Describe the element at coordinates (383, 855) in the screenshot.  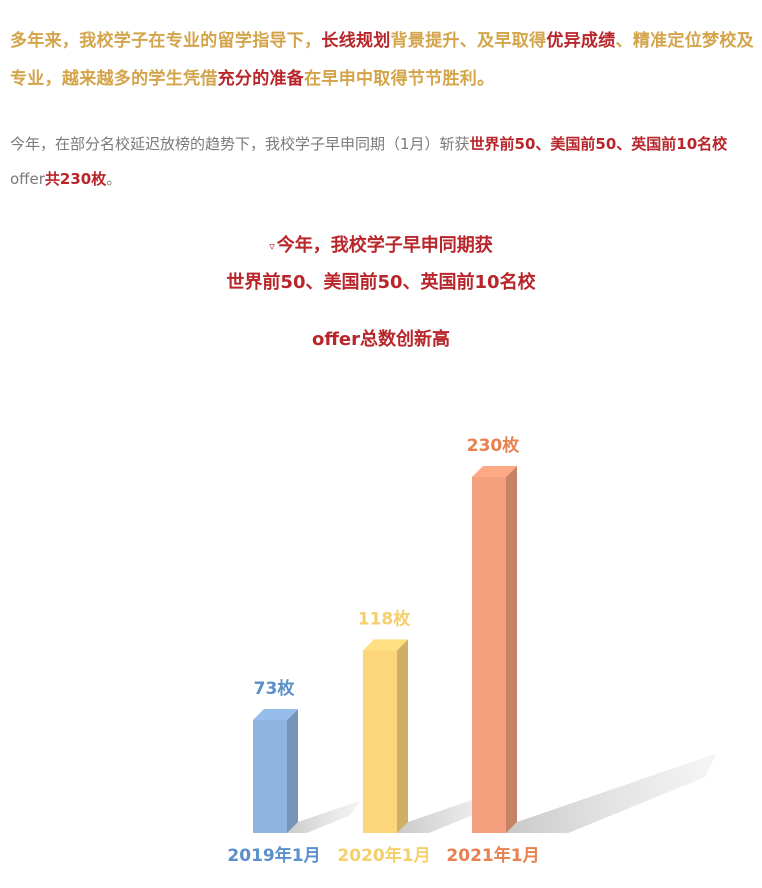
I see `x-tick-label: 2020年1月` at that location.